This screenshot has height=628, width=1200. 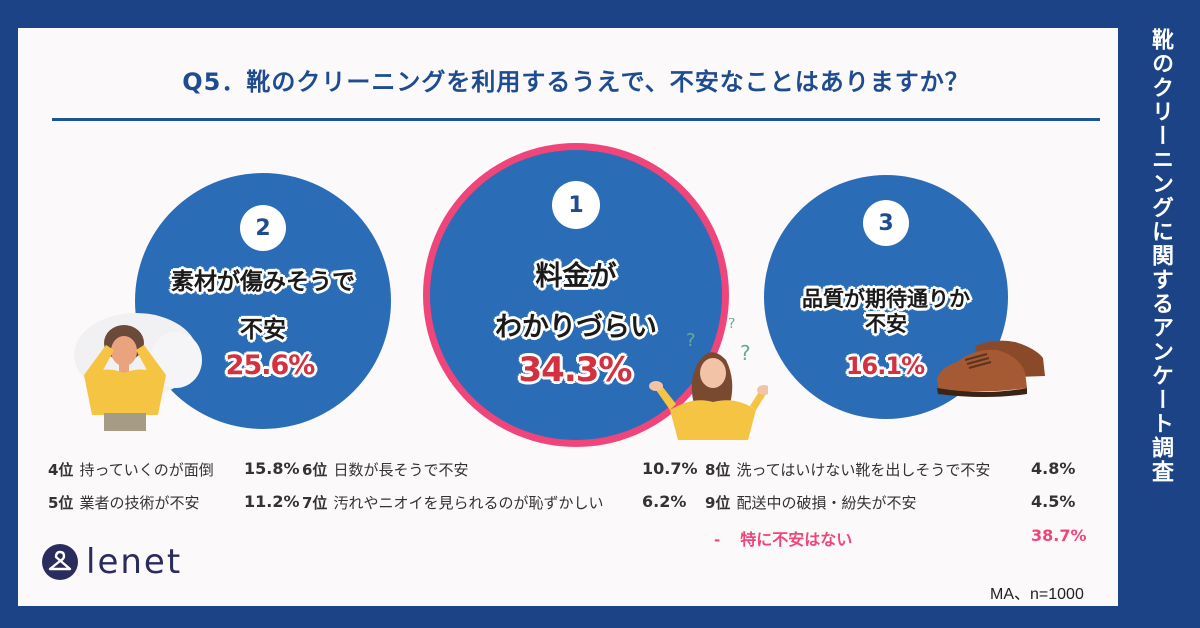 I want to click on rank-3-label-line-1: 品質が期待通りか, so click(x=886, y=299).